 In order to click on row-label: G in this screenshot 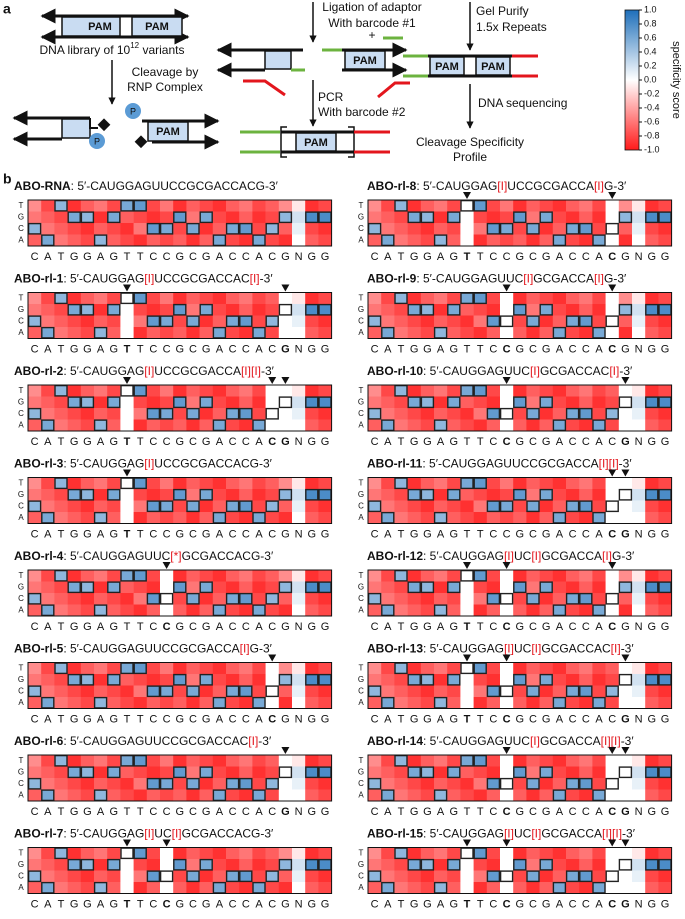, I will do `click(21, 401)`.